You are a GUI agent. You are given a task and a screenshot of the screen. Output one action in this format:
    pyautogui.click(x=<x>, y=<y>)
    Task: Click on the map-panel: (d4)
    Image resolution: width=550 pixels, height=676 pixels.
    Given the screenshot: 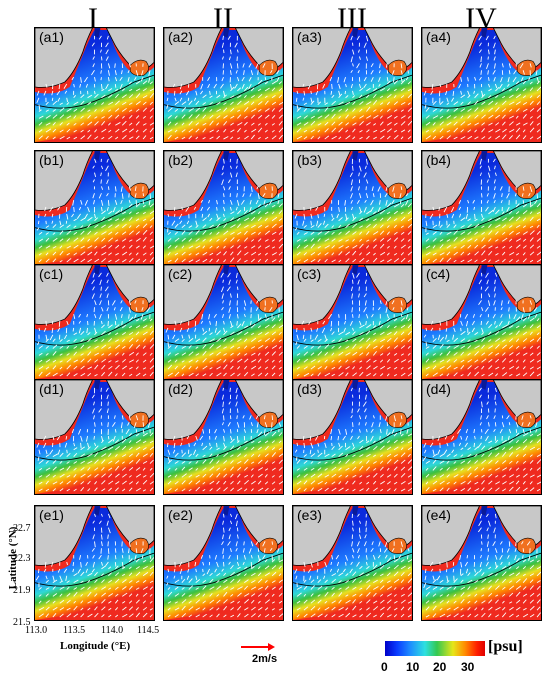 What is the action you would take?
    pyautogui.click(x=481, y=437)
    